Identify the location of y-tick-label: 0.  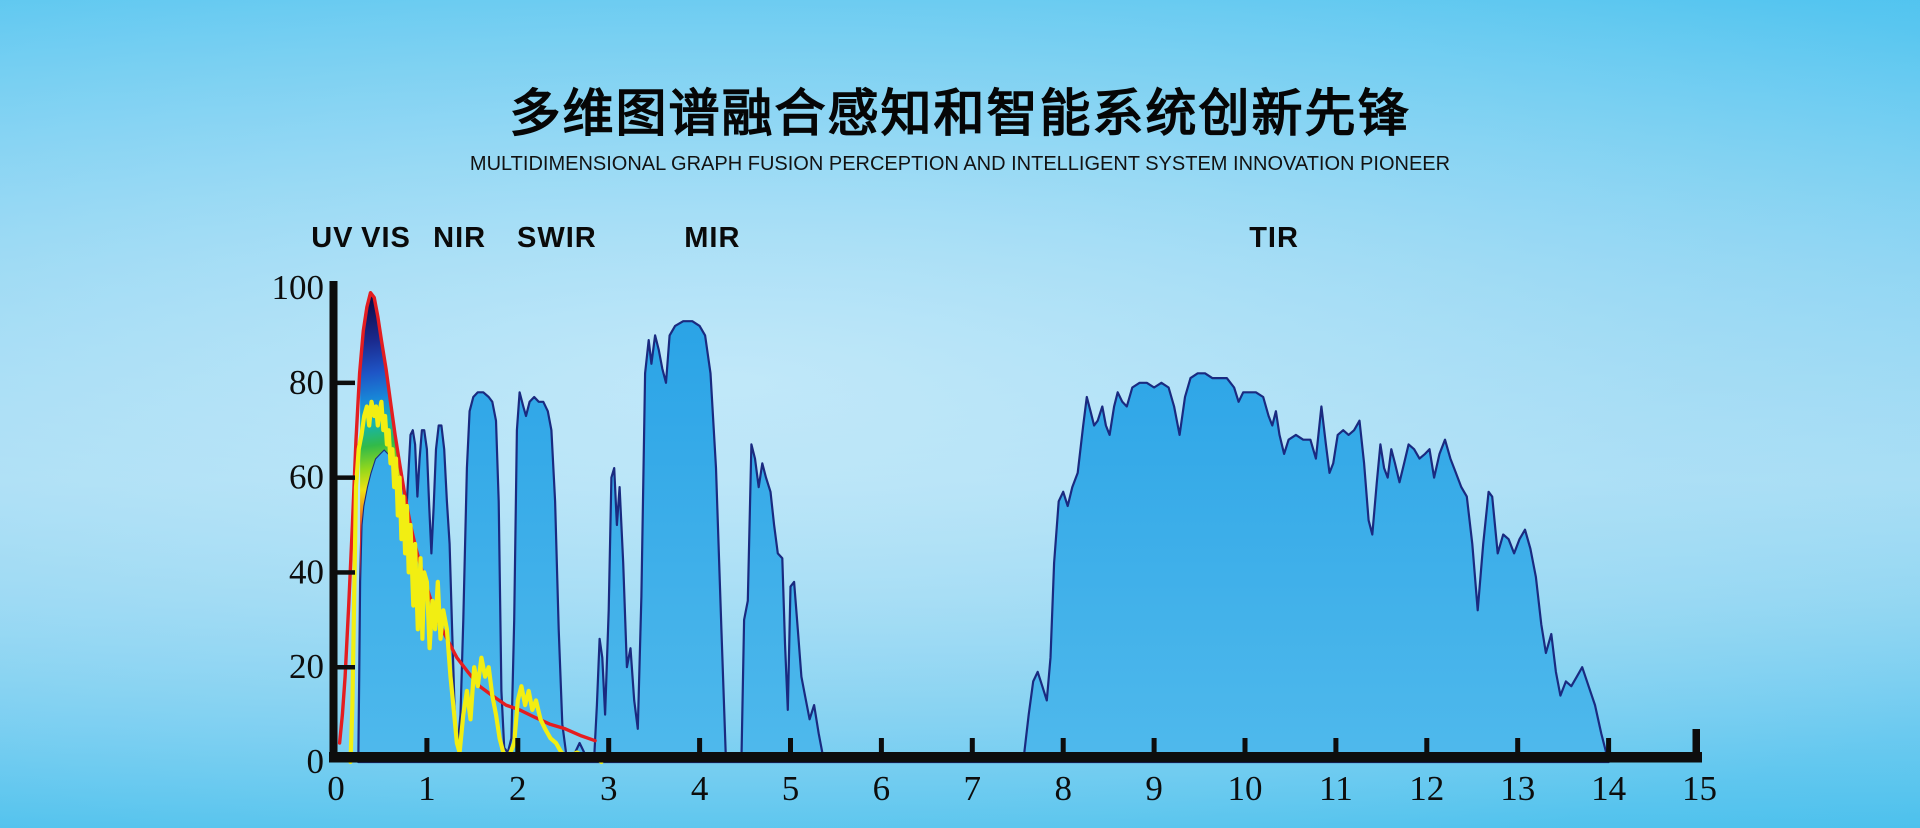
(316, 761).